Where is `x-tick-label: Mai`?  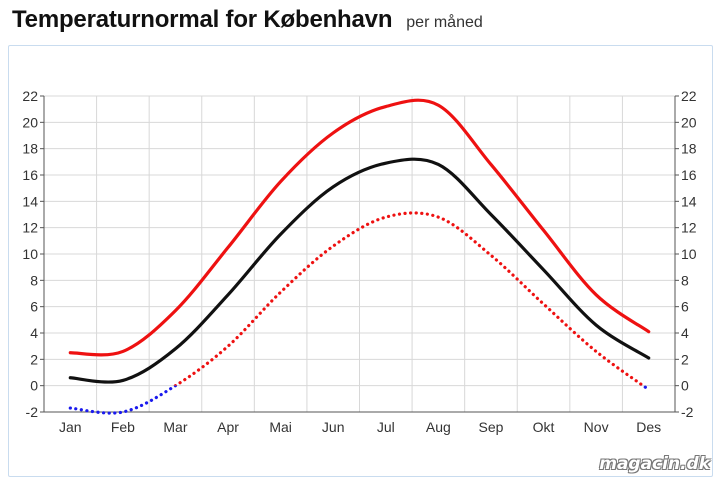 x-tick-label: Mai is located at coordinates (280, 427).